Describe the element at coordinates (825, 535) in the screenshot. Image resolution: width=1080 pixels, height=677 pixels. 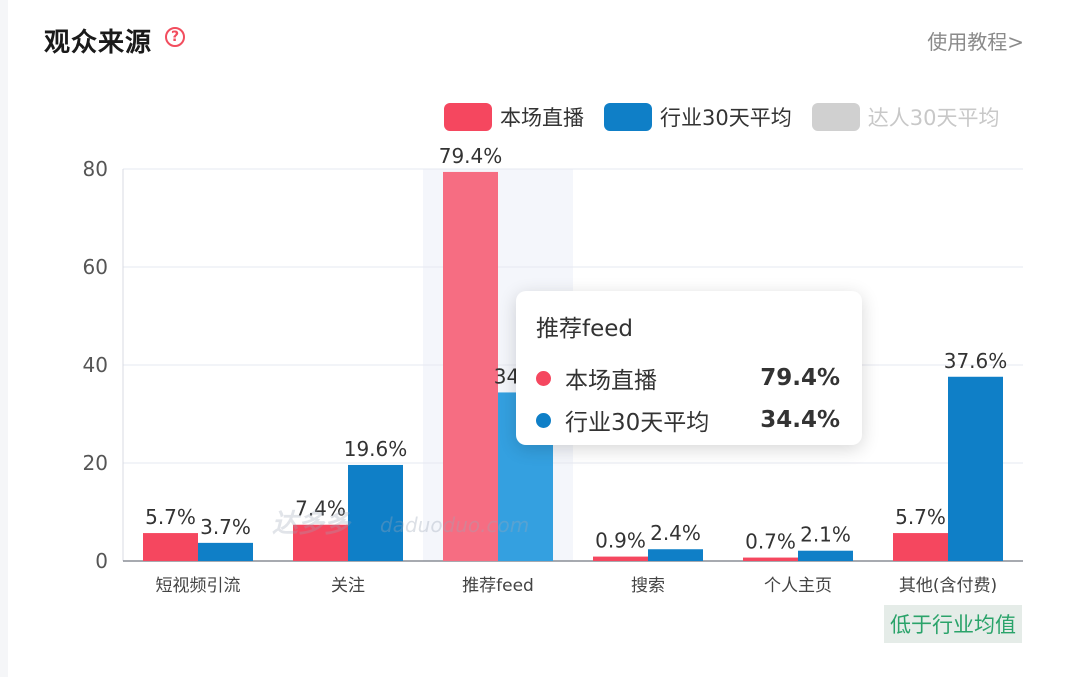
I see `data-label: 2.1%` at that location.